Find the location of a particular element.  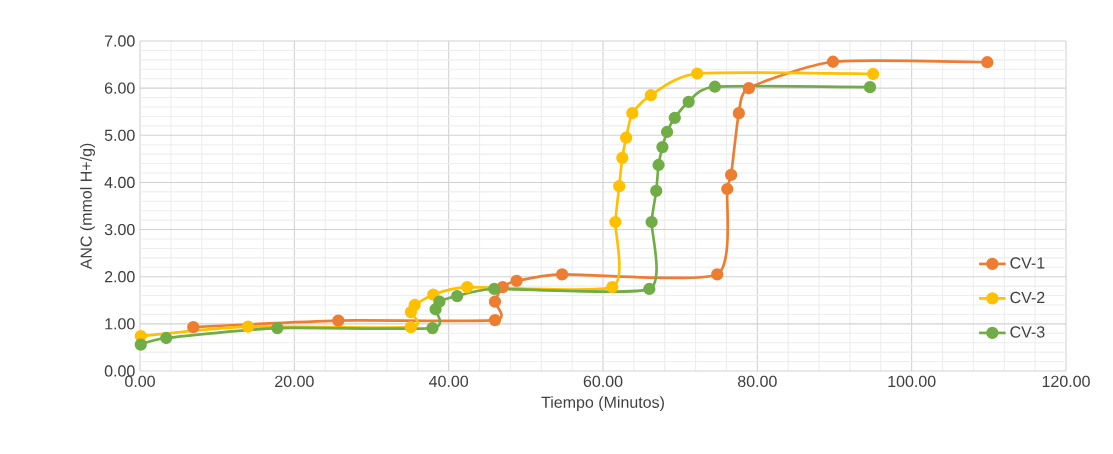

legend-label: CV-1 is located at coordinates (1027, 263).